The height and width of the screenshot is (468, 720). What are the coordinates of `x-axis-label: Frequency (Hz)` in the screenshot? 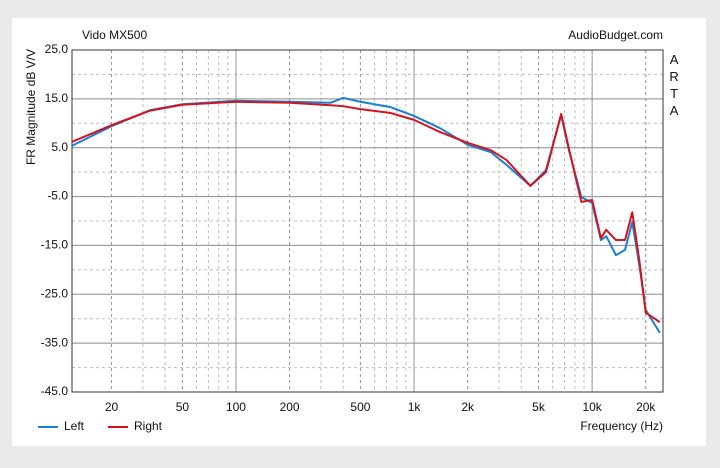 It's located at (621, 426).